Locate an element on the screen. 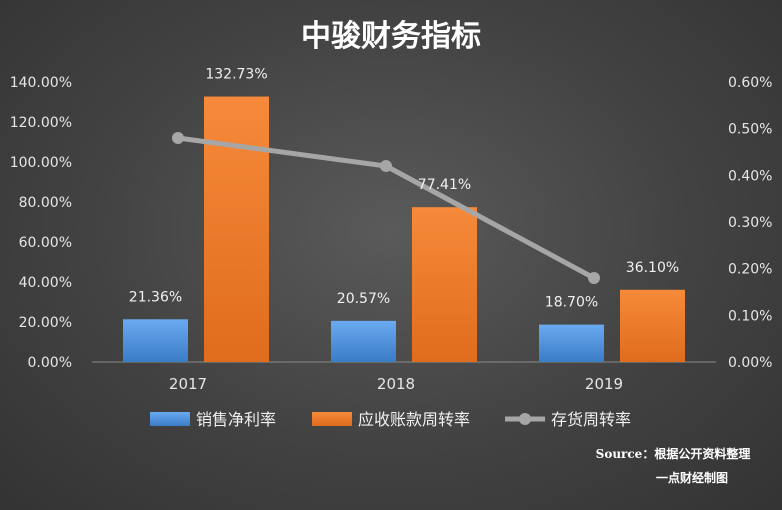 The width and height of the screenshot is (782, 510). bar-data-label: 77.41% is located at coordinates (444, 185).